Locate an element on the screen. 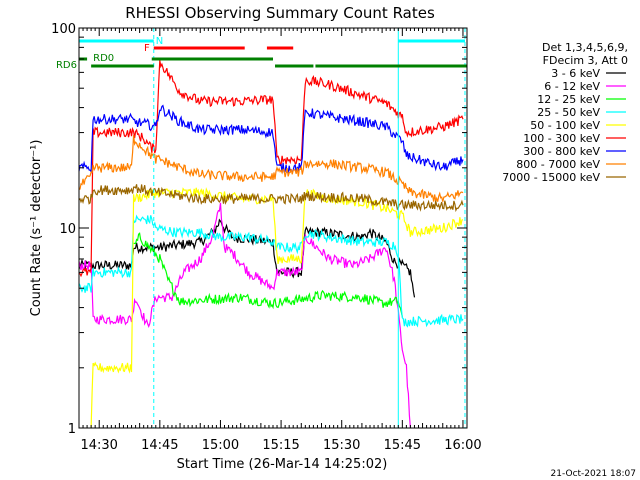 Image resolution: width=640 pixels, height=480 pixels. y-tick-label-2: 100 is located at coordinates (63, 29).